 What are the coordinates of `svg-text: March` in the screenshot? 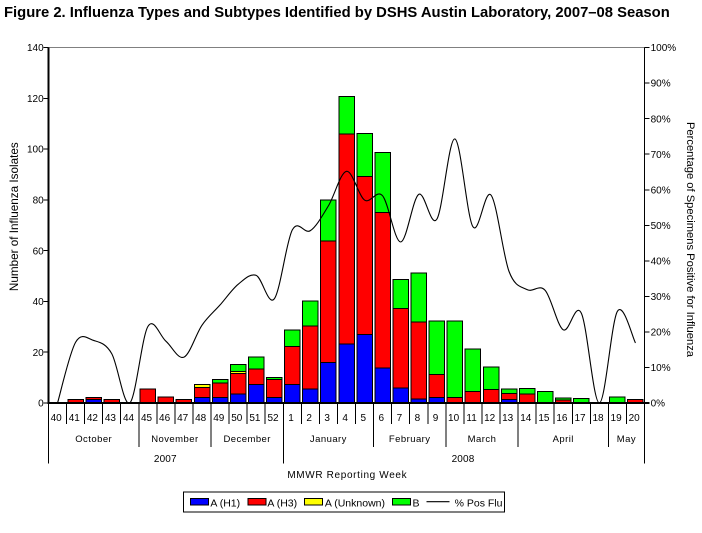 It's located at (482, 439).